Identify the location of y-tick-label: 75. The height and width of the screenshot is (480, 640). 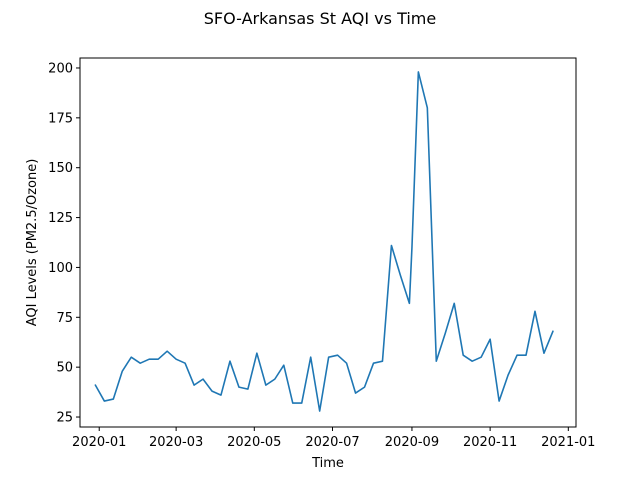
(64, 318).